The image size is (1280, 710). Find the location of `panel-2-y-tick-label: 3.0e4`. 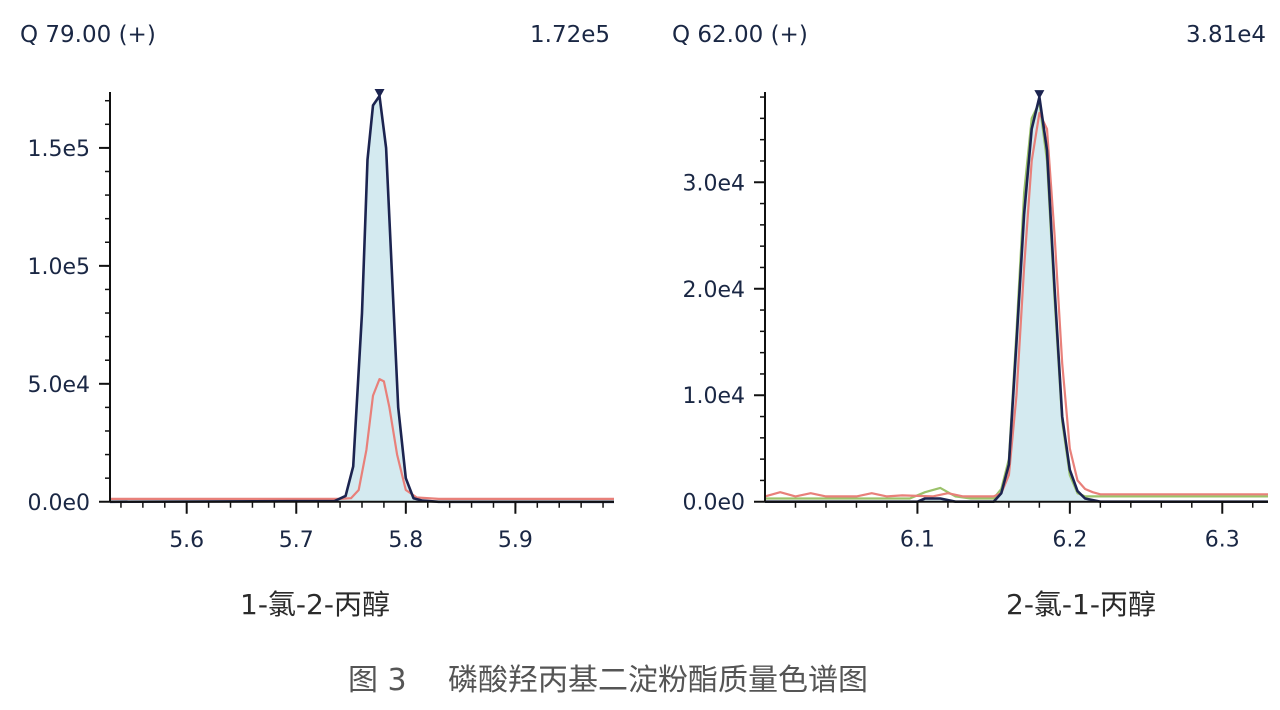

panel-2-y-tick-label: 3.0e4 is located at coordinates (713, 183).